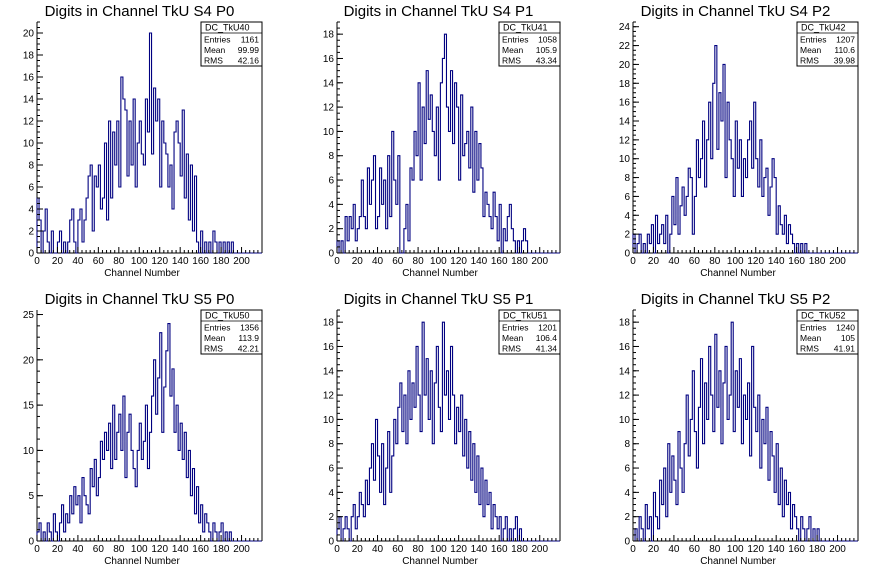 This screenshot has height=574, width=896. Describe the element at coordinates (525, 28) in the screenshot. I see `stats-histogram-name: DC_TkU41` at that location.